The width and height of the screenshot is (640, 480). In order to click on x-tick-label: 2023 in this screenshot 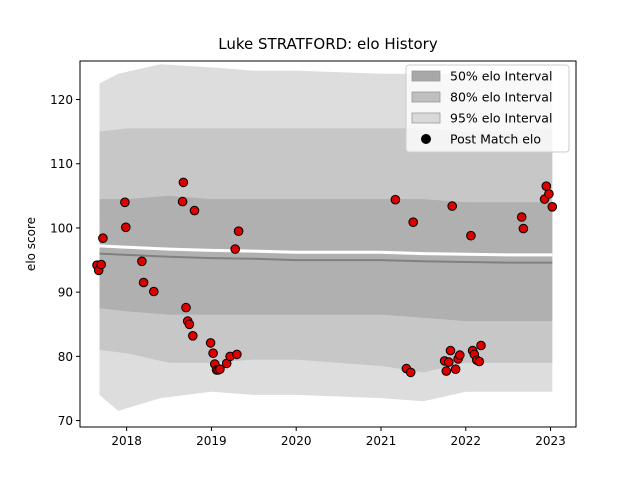, I will do `click(550, 441)`.